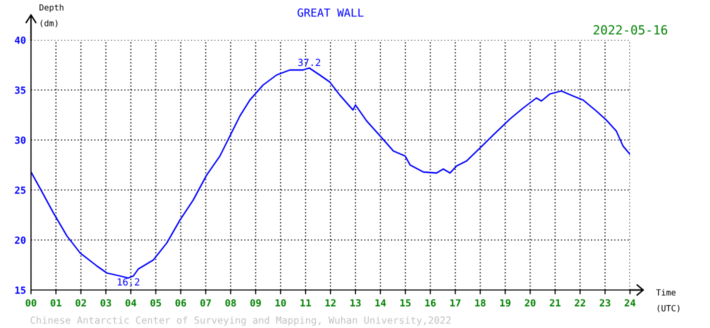 This screenshot has height=328, width=710. What do you see at coordinates (230, 303) in the screenshot?
I see `x-tick-label: 08` at bounding box center [230, 303].